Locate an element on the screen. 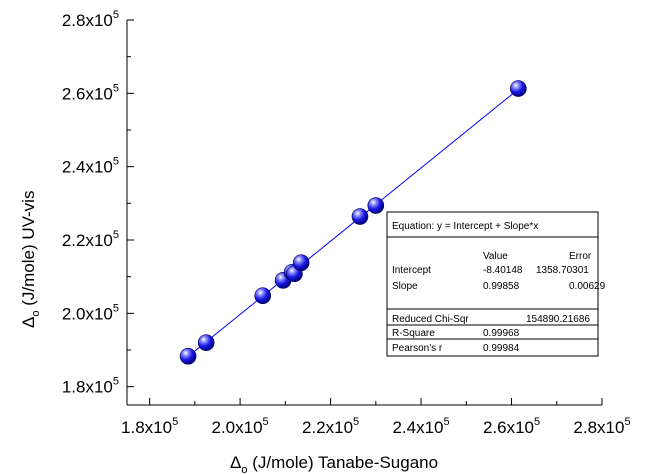 This screenshot has width=668, height=474. stats-header-value: Value is located at coordinates (495, 256).